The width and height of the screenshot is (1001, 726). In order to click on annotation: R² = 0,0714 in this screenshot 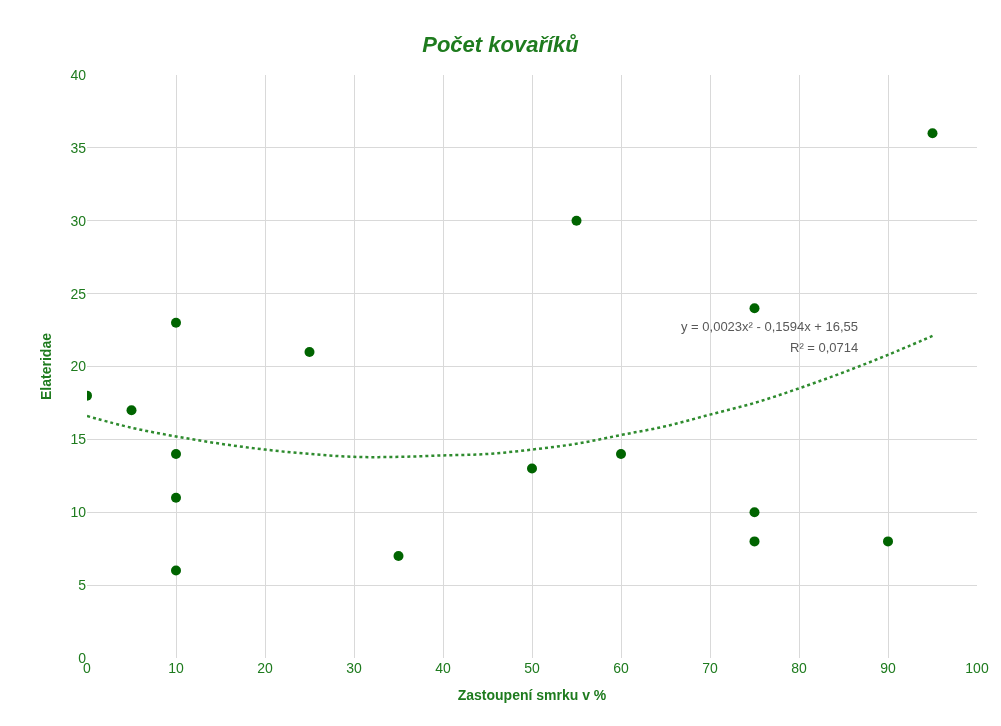, I will do `click(824, 347)`.